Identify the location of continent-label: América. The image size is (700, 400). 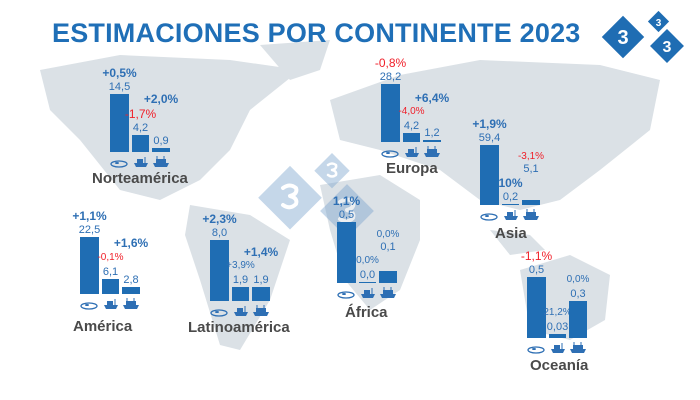
(103, 326).